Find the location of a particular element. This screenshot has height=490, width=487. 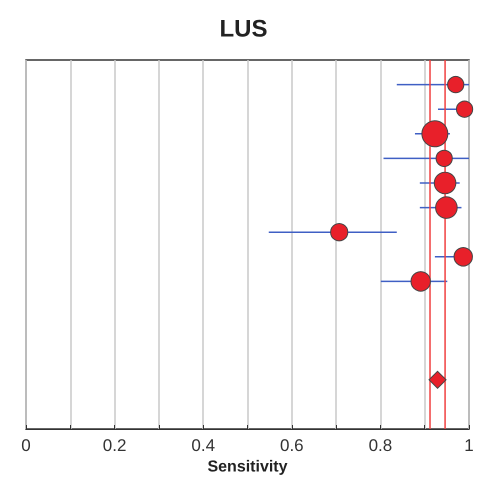

x-tick-label: 0 is located at coordinates (26, 445).